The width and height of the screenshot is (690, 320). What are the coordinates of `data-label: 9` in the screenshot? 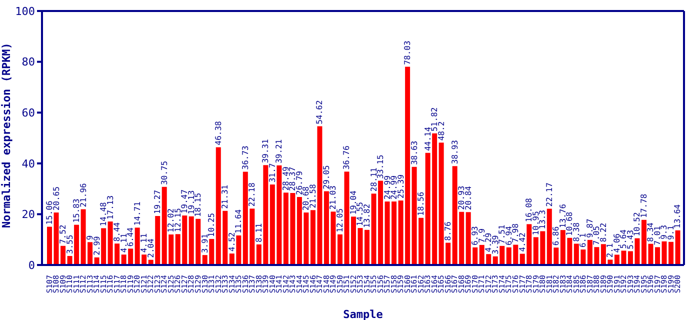 It's located at (90, 237).